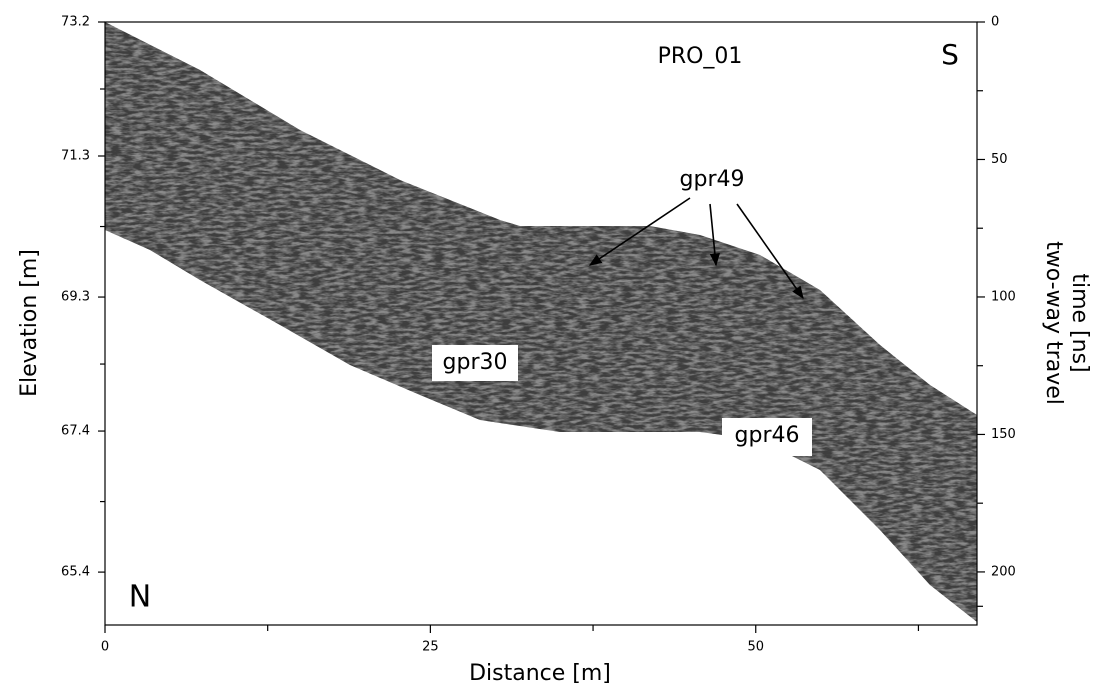 This screenshot has height=696, width=1093. Describe the element at coordinates (1003, 434) in the screenshot. I see `y2-tick-label: 150` at that location.